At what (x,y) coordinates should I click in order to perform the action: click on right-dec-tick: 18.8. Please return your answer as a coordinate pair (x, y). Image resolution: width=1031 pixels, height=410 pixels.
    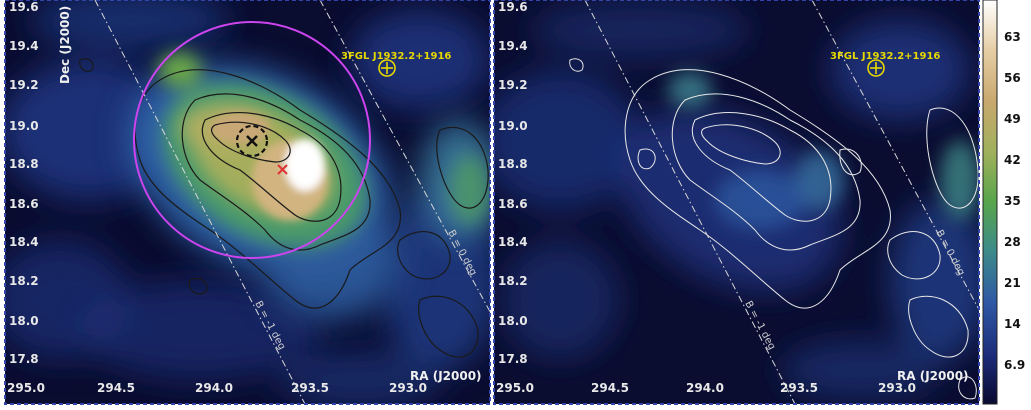
    Looking at the image, I should click on (513, 164).